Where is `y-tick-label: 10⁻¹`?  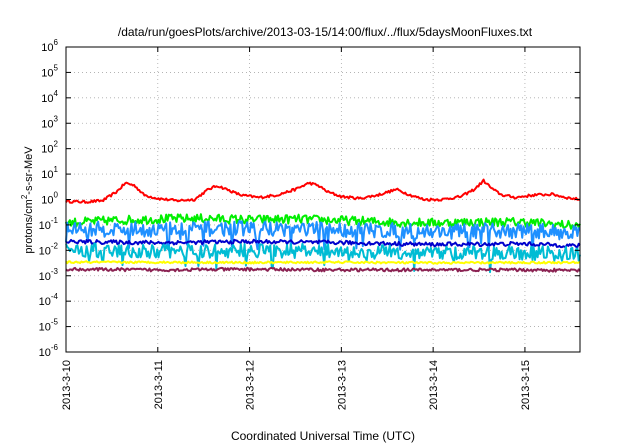 y-tick-label: 10⁻¹ is located at coordinates (49, 224).